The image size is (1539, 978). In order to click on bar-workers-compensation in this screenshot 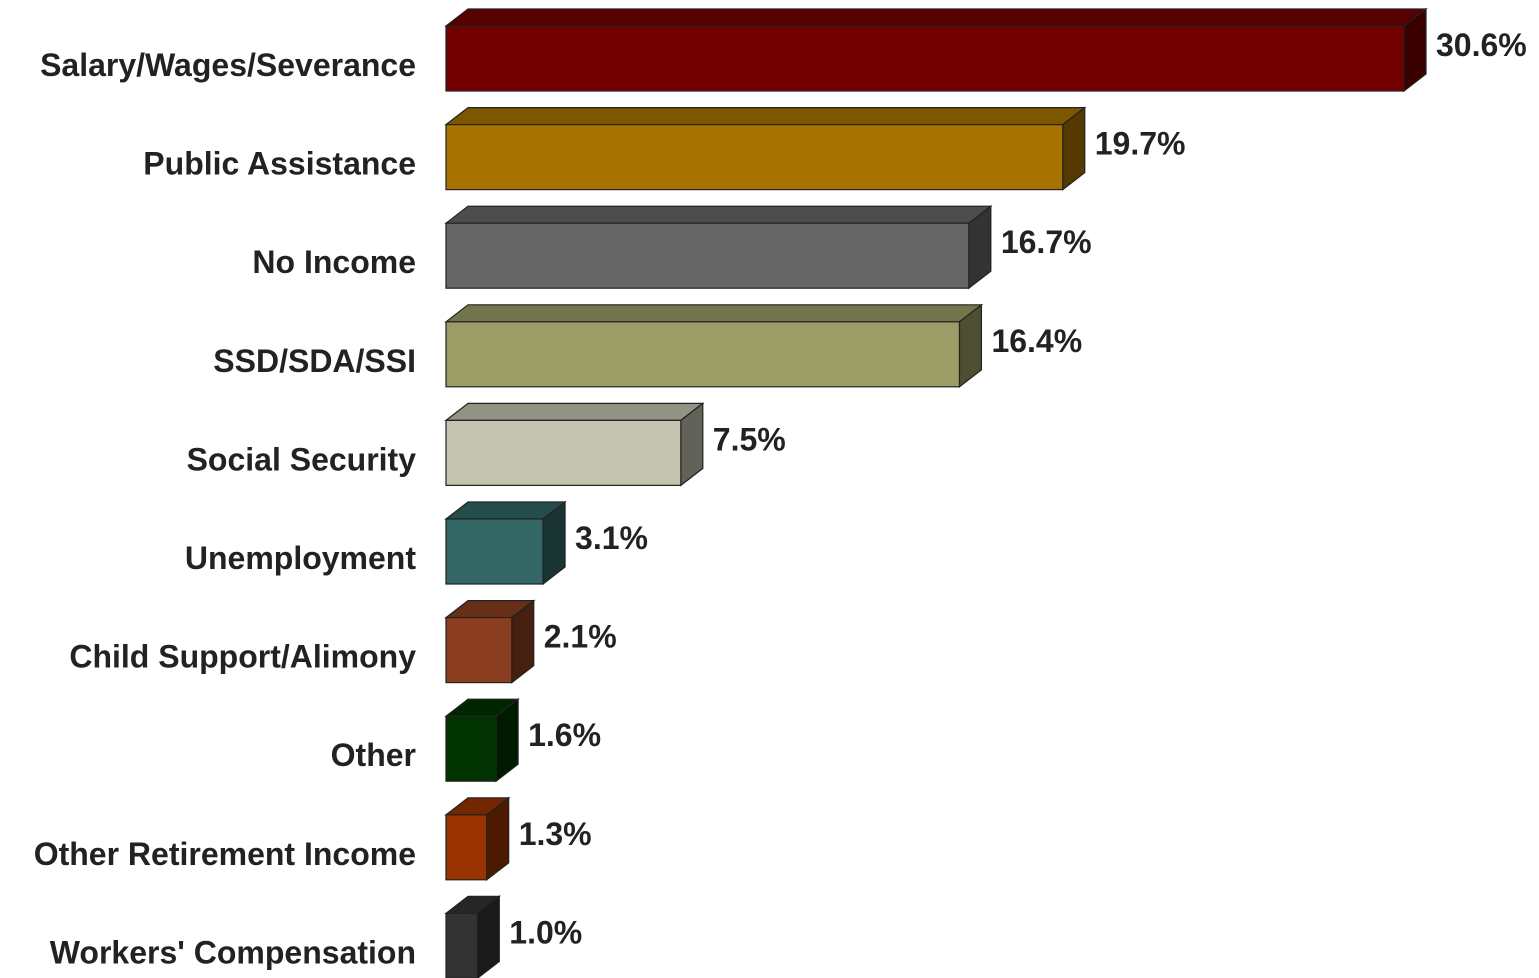, I will do `click(473, 936)`.